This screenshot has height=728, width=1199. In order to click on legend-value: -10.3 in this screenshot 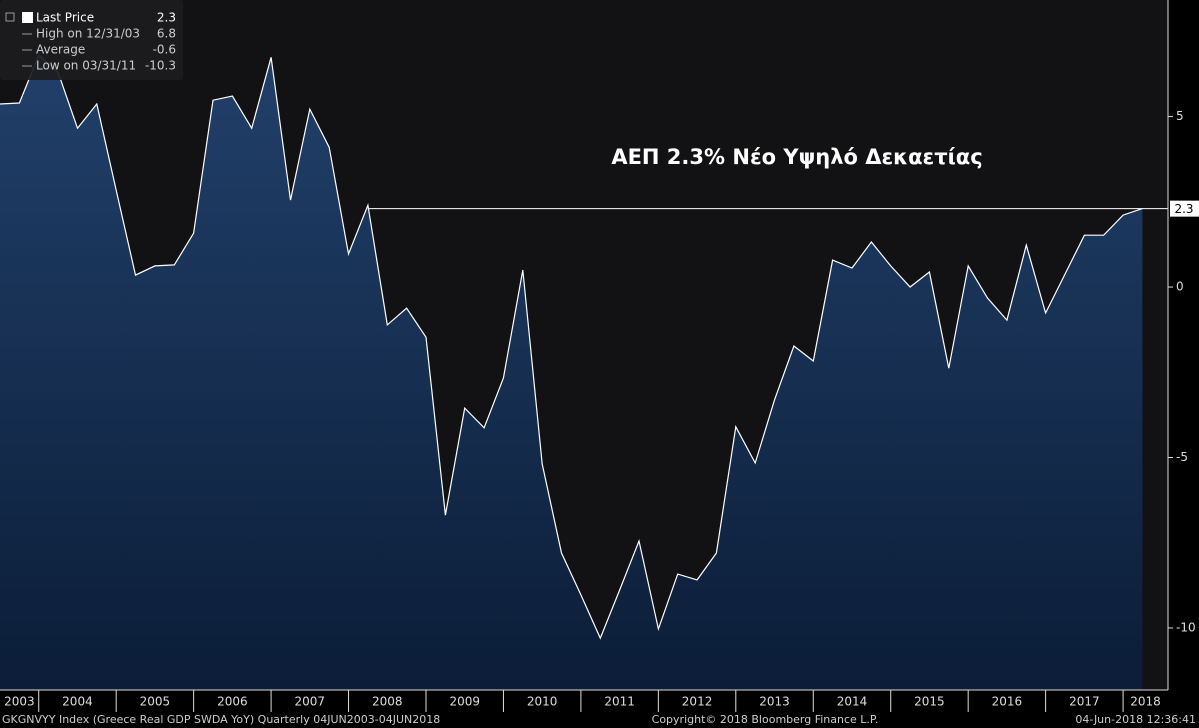, I will do `click(160, 66)`.